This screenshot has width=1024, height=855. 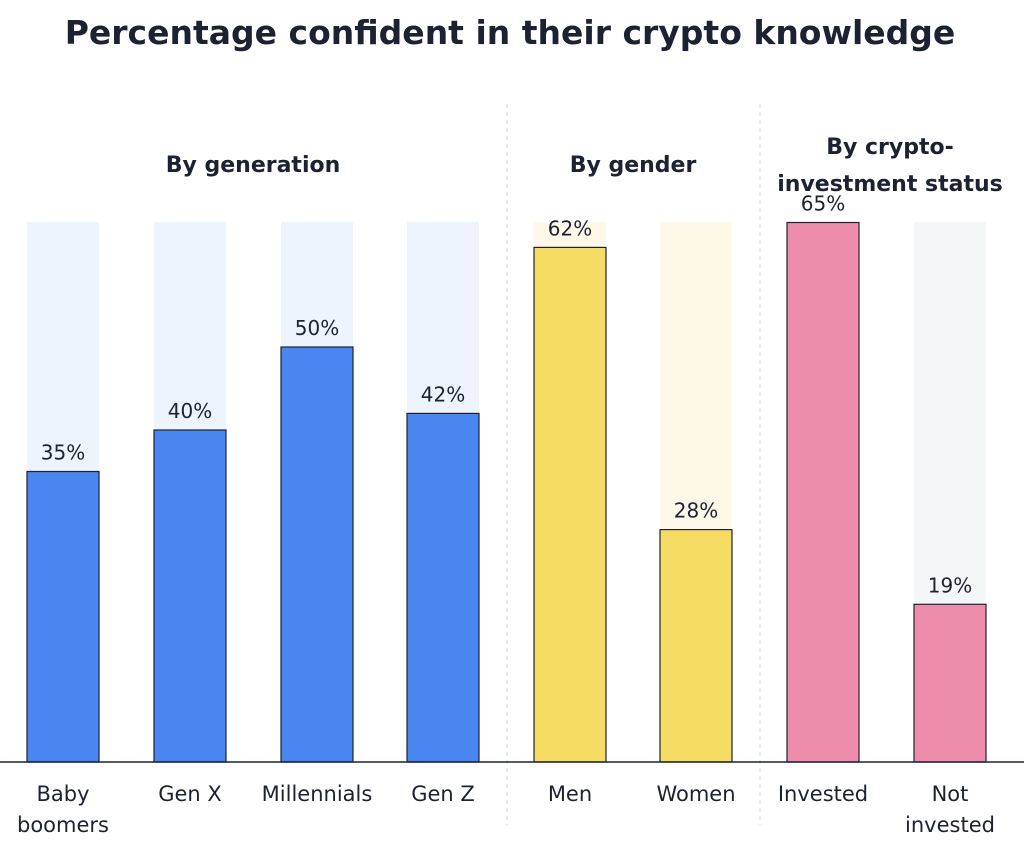 I want to click on group-label: By gender, so click(x=633, y=165).